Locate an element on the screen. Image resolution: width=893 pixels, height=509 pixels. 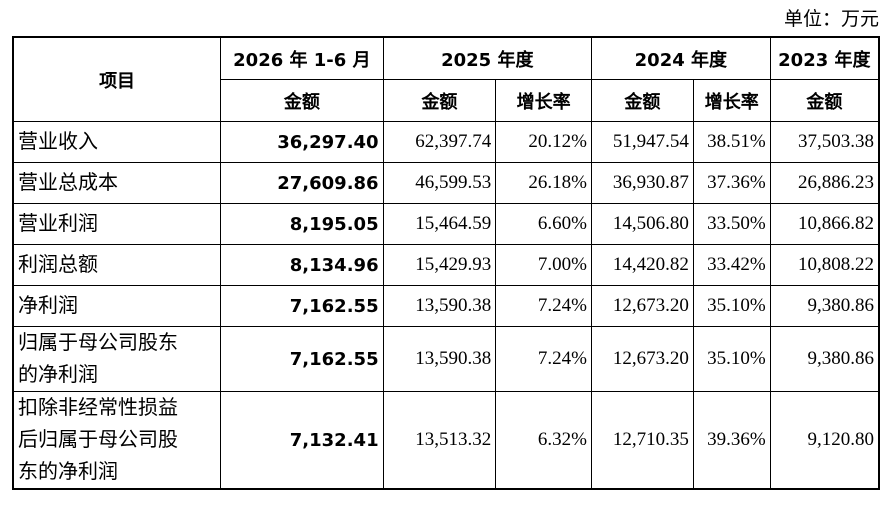
value-cell: 9,120.80 is located at coordinates (824, 440).